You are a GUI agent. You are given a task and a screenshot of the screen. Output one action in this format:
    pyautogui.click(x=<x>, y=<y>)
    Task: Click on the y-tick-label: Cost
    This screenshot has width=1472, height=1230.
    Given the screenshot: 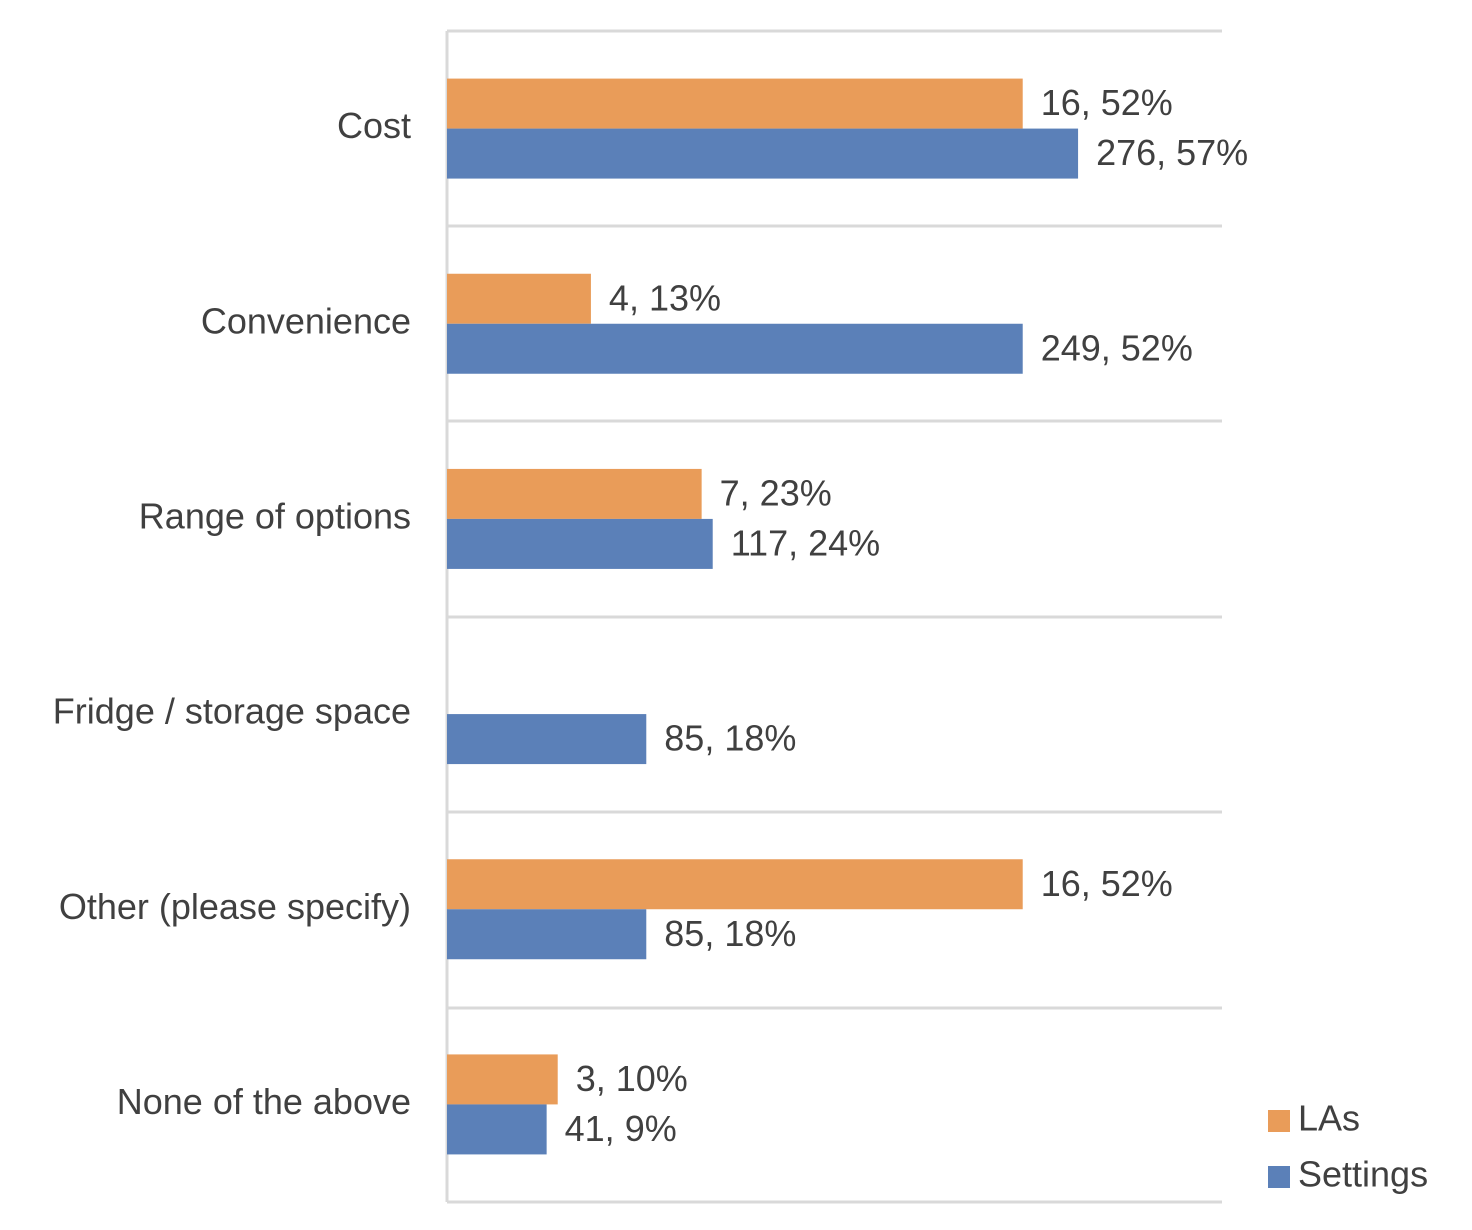 What is the action you would take?
    pyautogui.click(x=374, y=125)
    